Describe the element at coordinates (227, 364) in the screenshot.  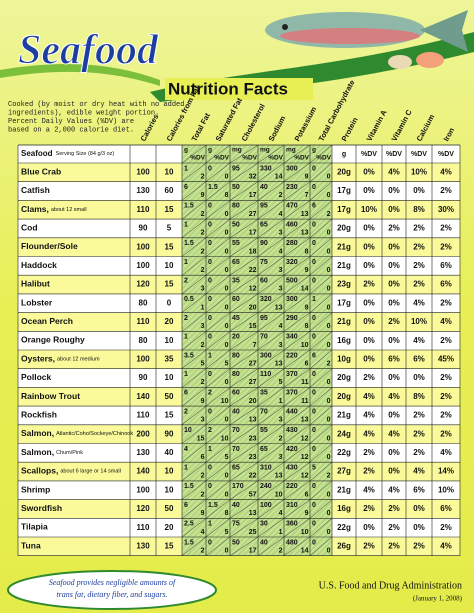
I see `percent-dv: 5` at that location.